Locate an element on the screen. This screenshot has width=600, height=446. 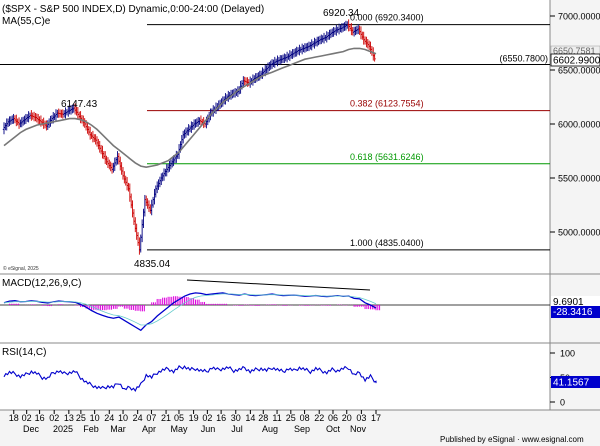
x-month-label: Sep is located at coordinates (302, 429).